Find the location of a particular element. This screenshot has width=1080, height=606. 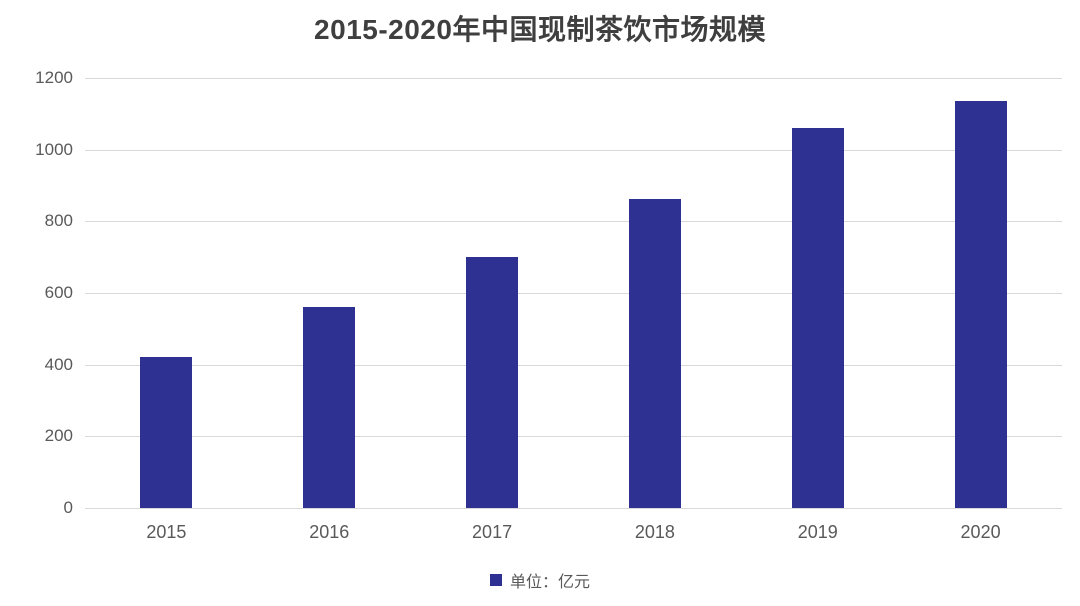

bar-2016 is located at coordinates (329, 407).